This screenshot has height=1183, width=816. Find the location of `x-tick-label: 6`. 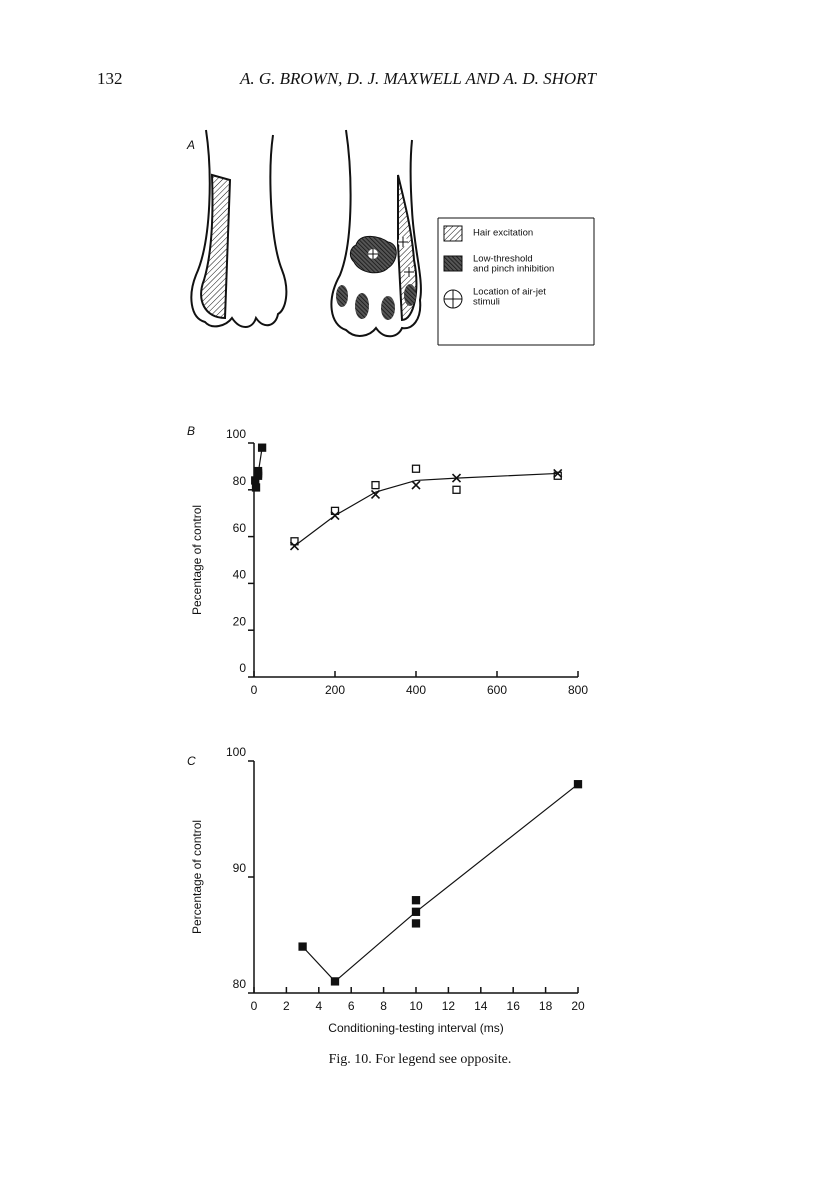

x-tick-label: 6 is located at coordinates (351, 1006).